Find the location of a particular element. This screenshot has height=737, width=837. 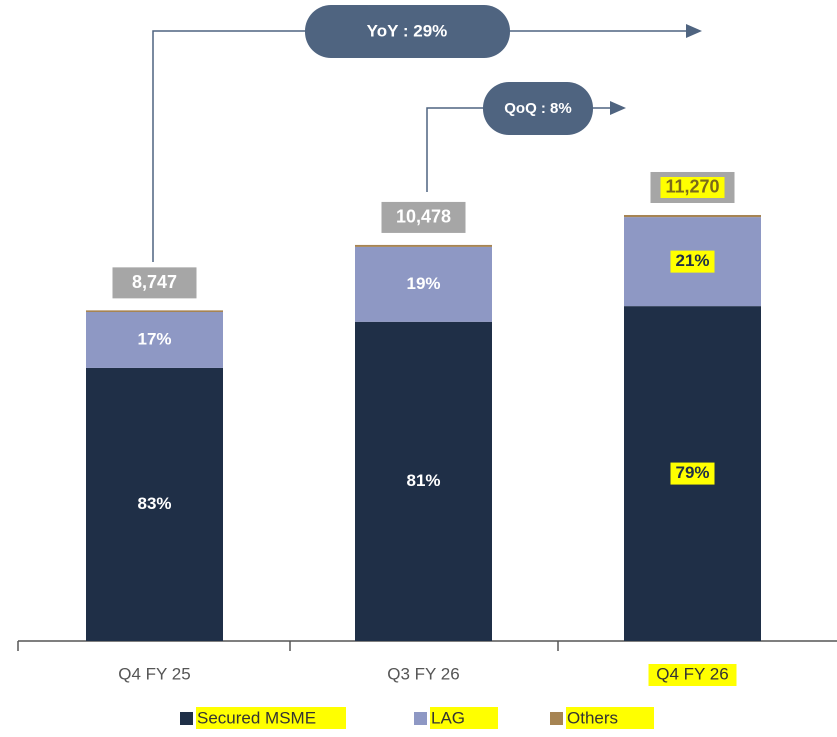

segment-label: 21% is located at coordinates (692, 260).